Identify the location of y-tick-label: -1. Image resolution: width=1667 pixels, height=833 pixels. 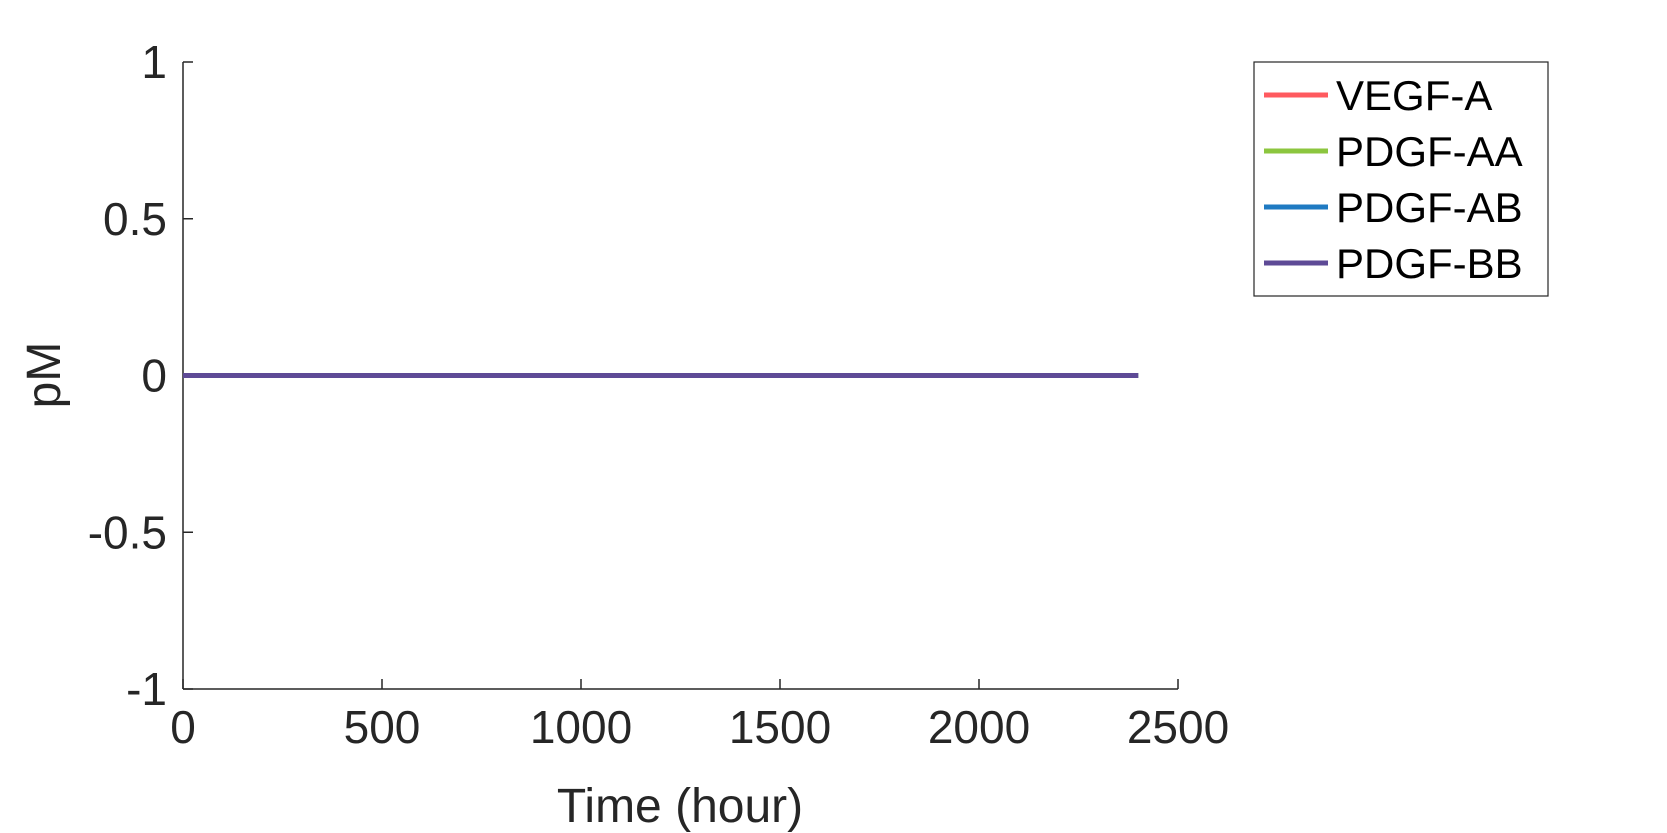
(146, 689).